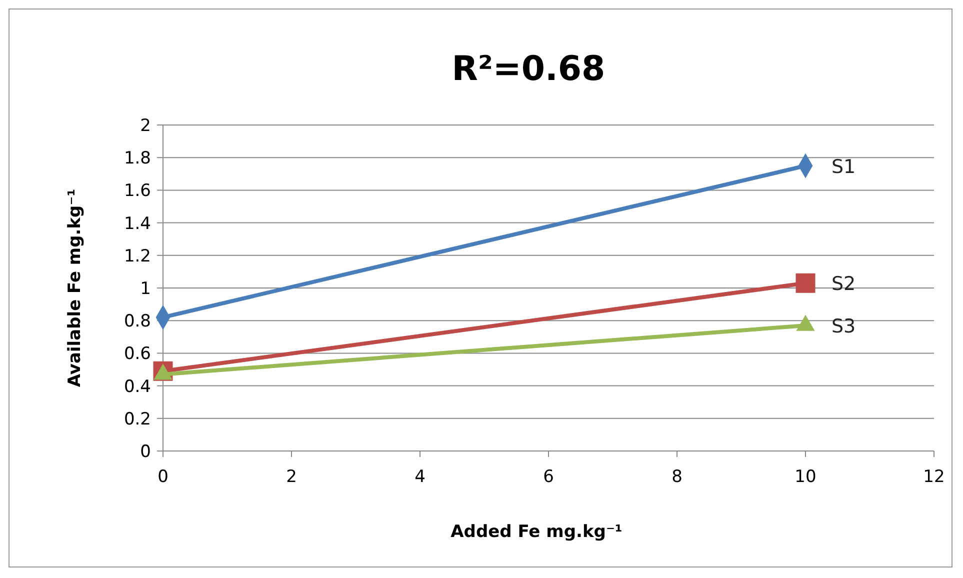  I want to click on y-tick-label: 0.6, so click(137, 354).